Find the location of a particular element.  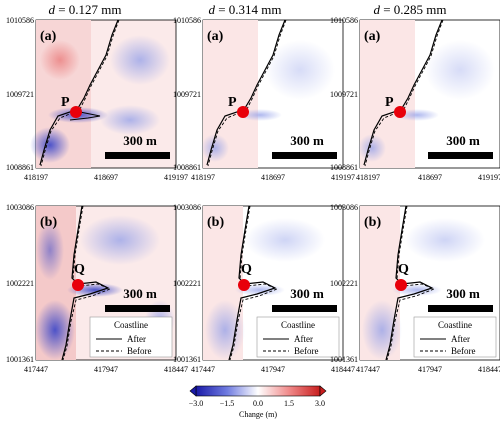

column-title-3: d = 0.285 mm is located at coordinates (409, 9).